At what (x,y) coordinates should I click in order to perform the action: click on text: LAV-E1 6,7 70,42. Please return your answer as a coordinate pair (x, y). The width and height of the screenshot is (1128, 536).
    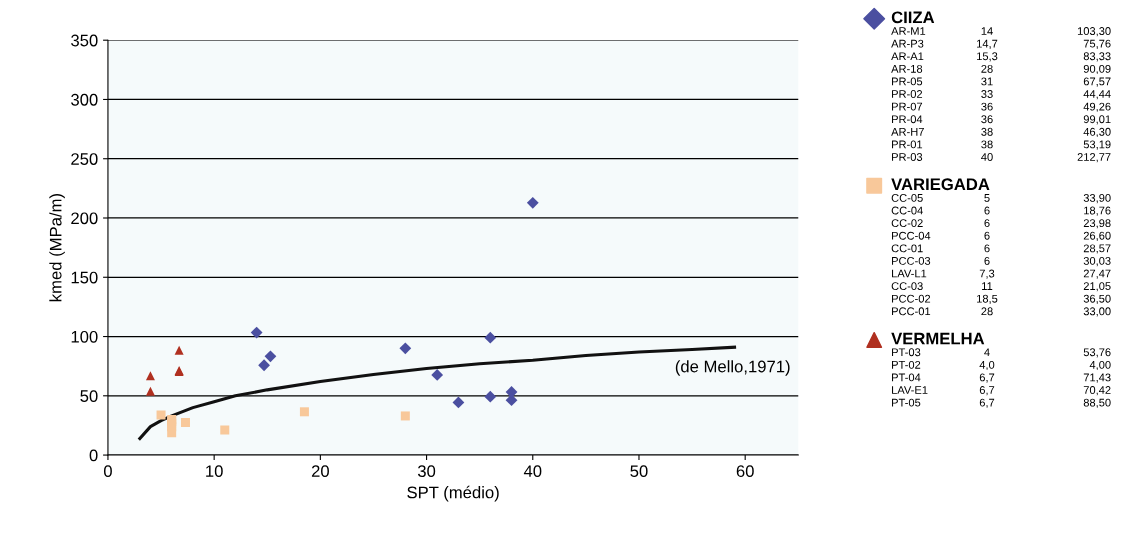
    Looking at the image, I should click on (1001, 391).